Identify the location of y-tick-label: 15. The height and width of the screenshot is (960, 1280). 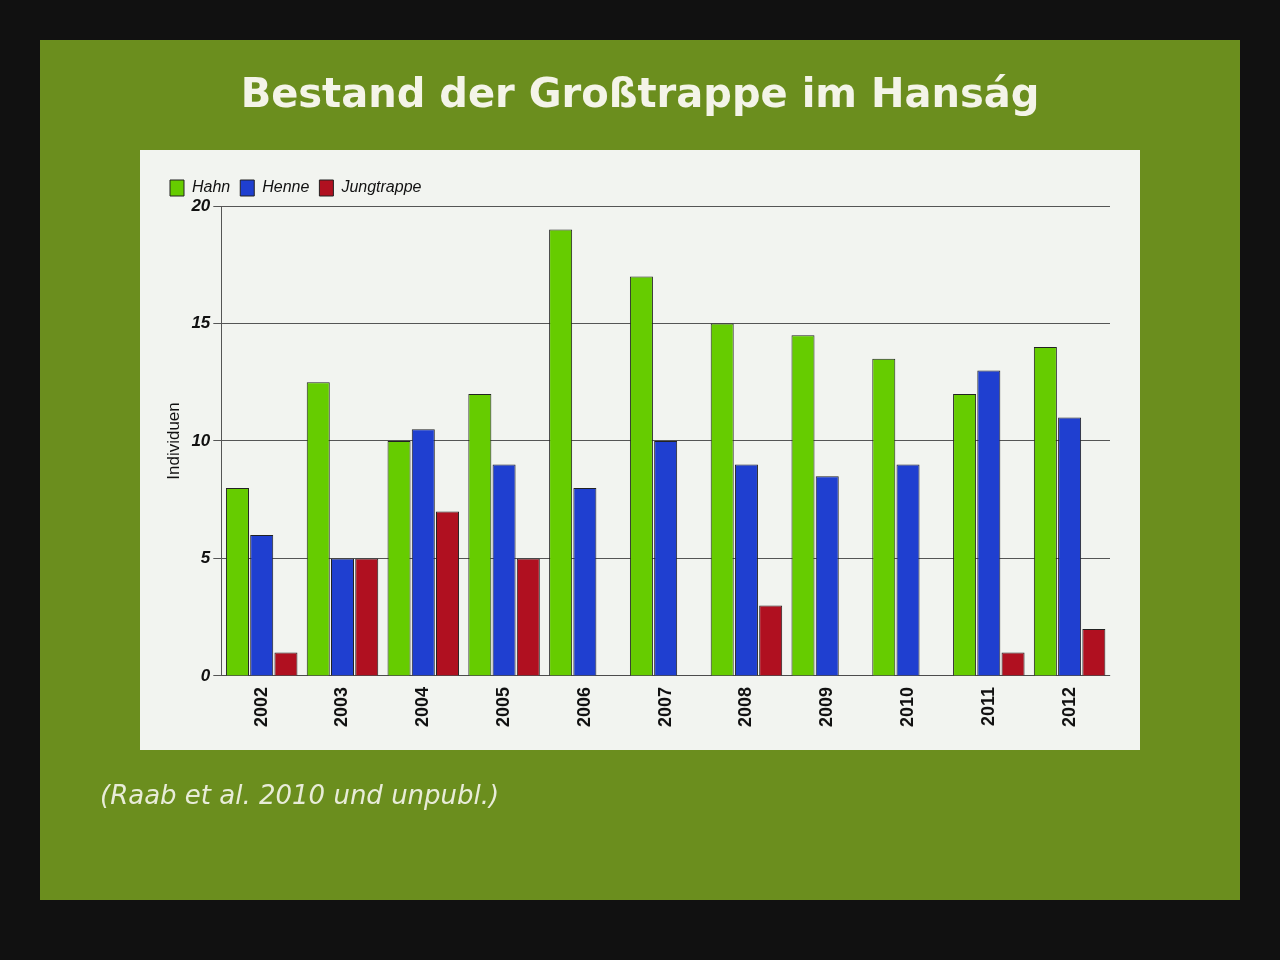
(201, 323).